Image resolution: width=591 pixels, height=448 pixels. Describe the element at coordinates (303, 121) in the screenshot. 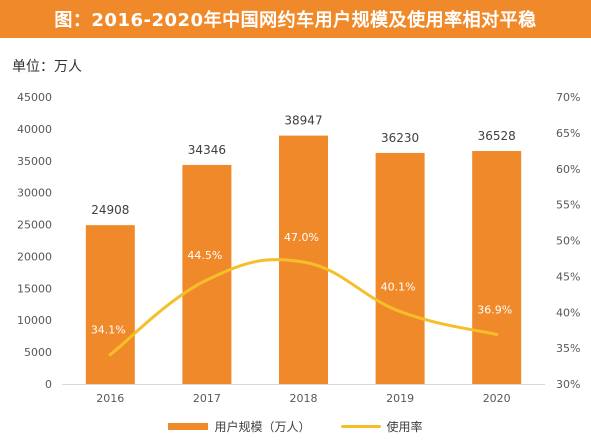

I see `bar-data-label: 38947` at that location.